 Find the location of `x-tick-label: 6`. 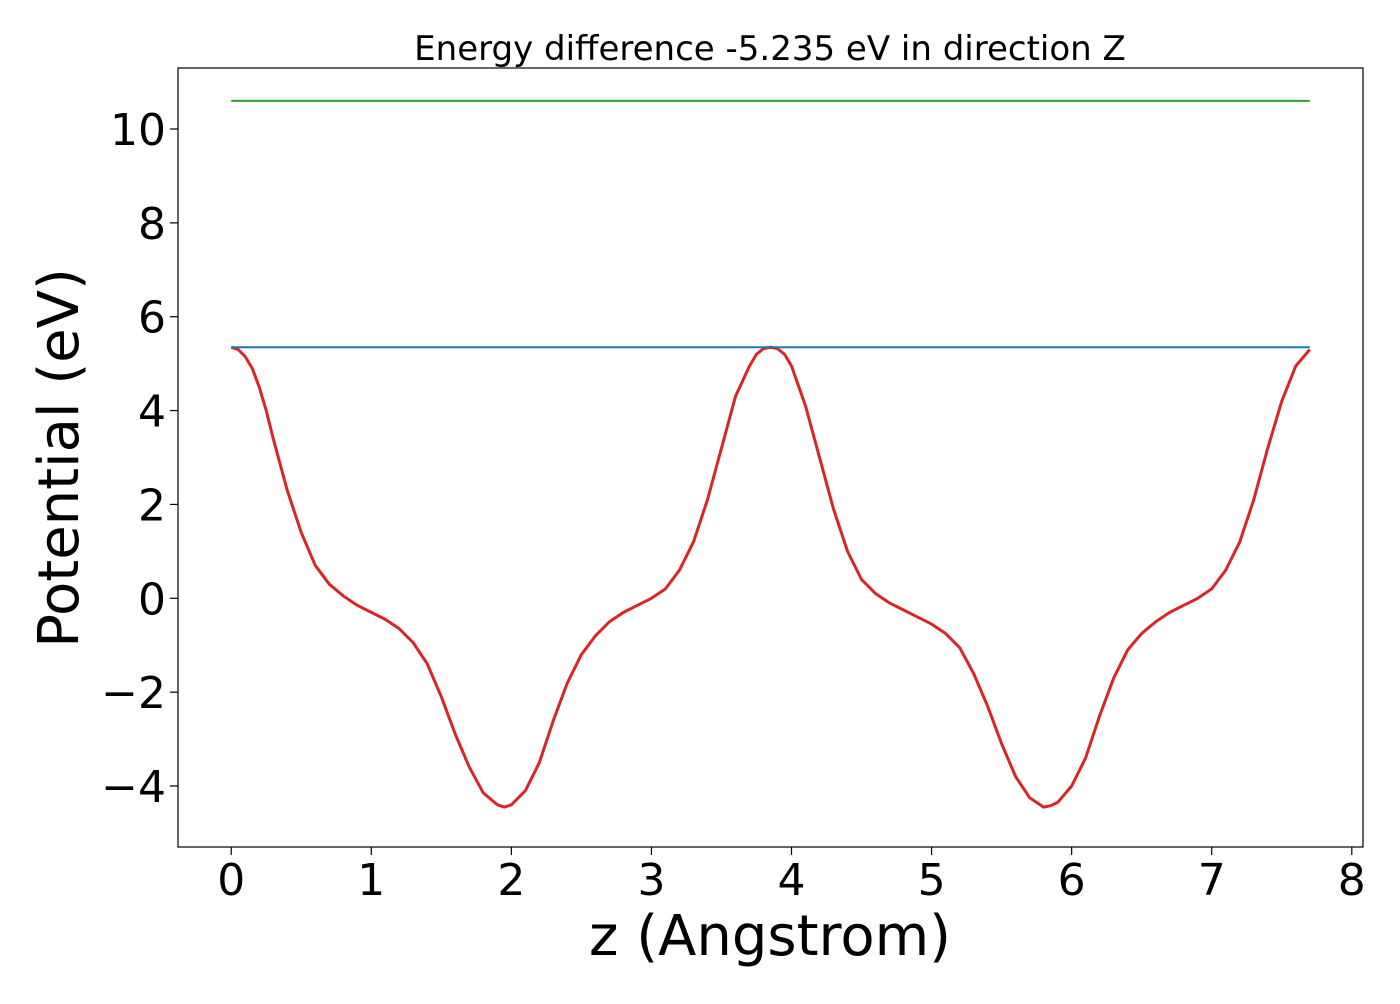

x-tick-label: 6 is located at coordinates (1072, 880).